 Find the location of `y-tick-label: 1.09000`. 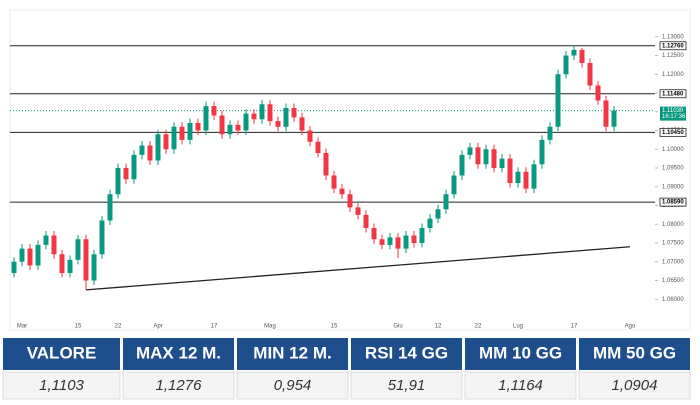

y-tick-label: 1.09000 is located at coordinates (673, 187).